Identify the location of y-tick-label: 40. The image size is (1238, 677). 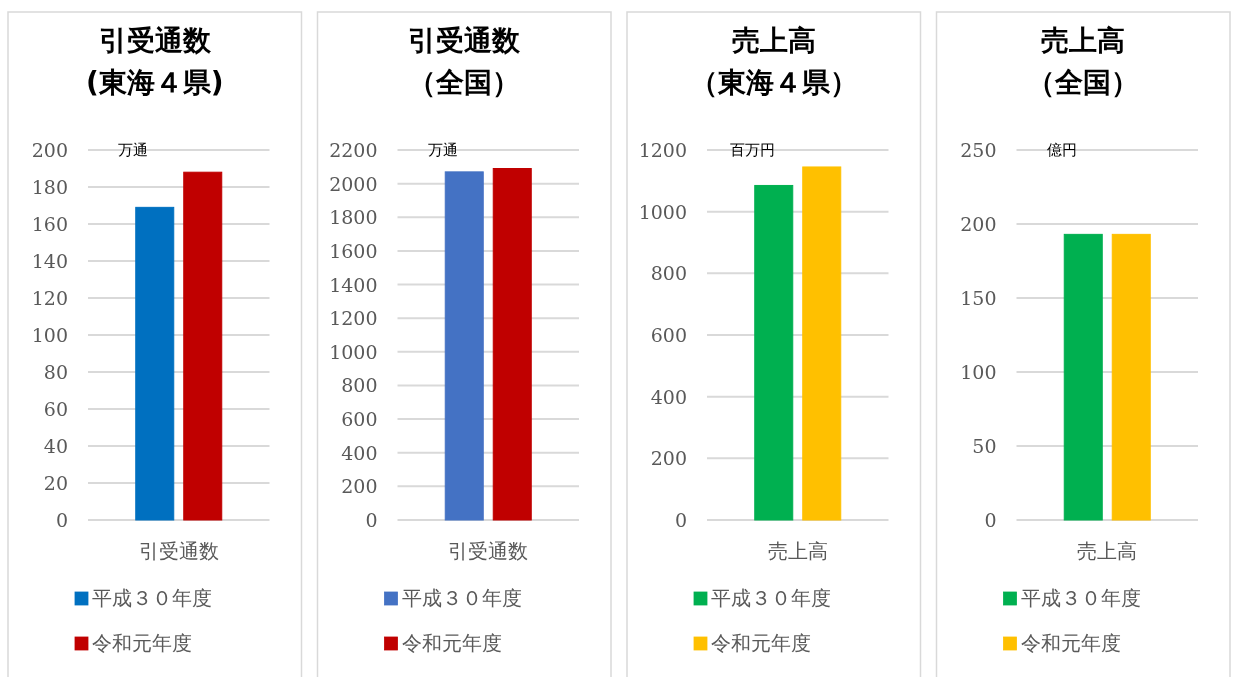
(55, 446).